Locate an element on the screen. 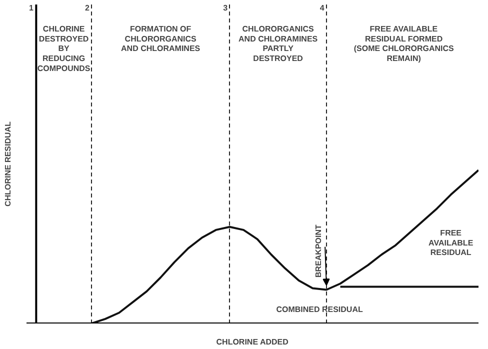  text: CHLORORGANICS AND CHLORAMINES PARTLY DESTROYED is located at coordinates (278, 44).